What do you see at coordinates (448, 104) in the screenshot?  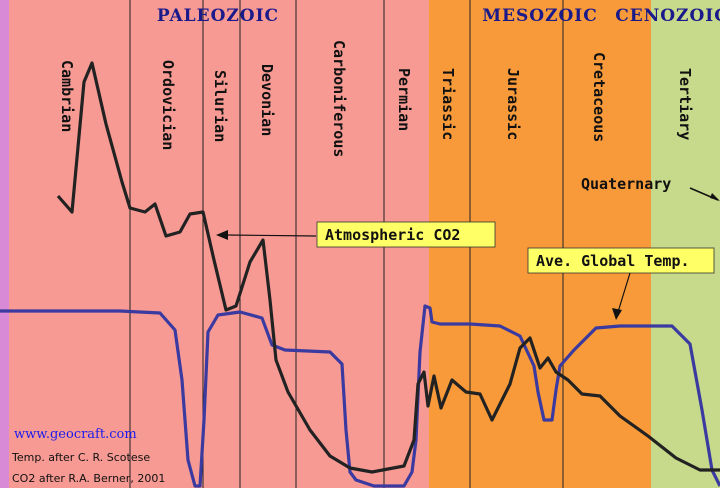 I see `period-label-triassic: Triassic` at bounding box center [448, 104].